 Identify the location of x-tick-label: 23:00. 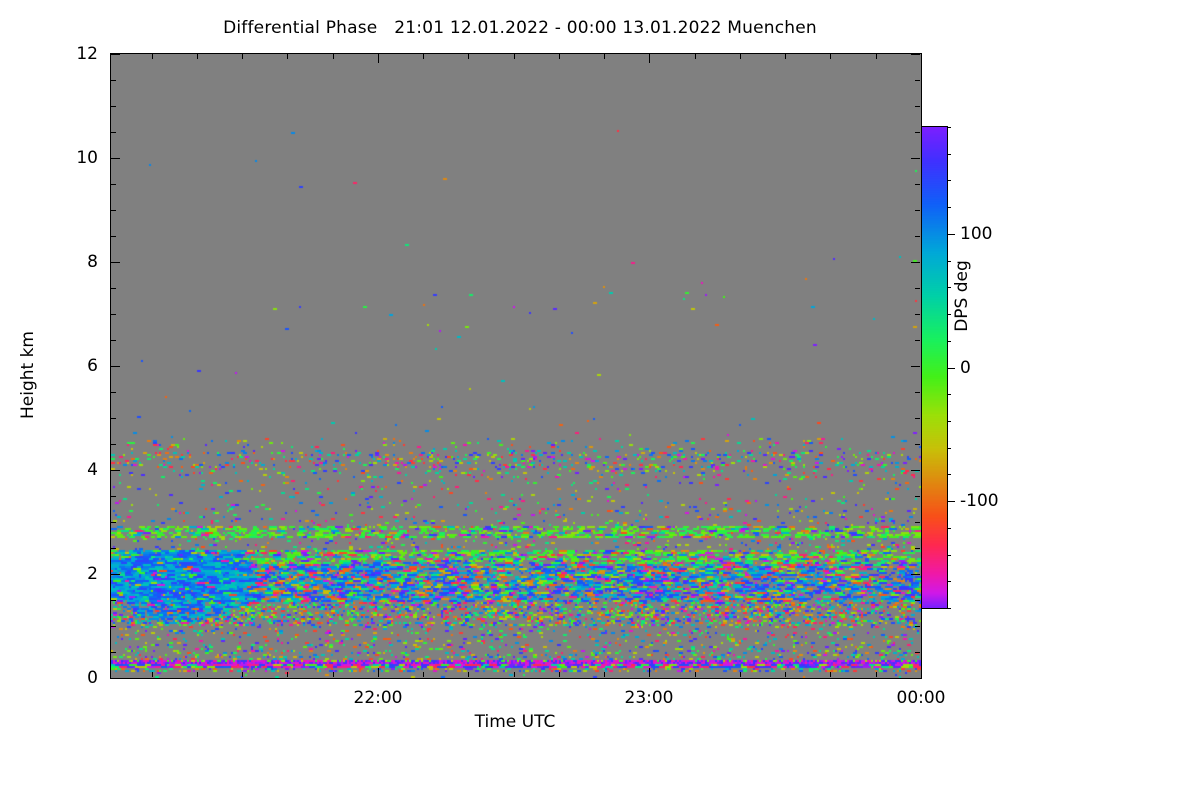
(649, 698).